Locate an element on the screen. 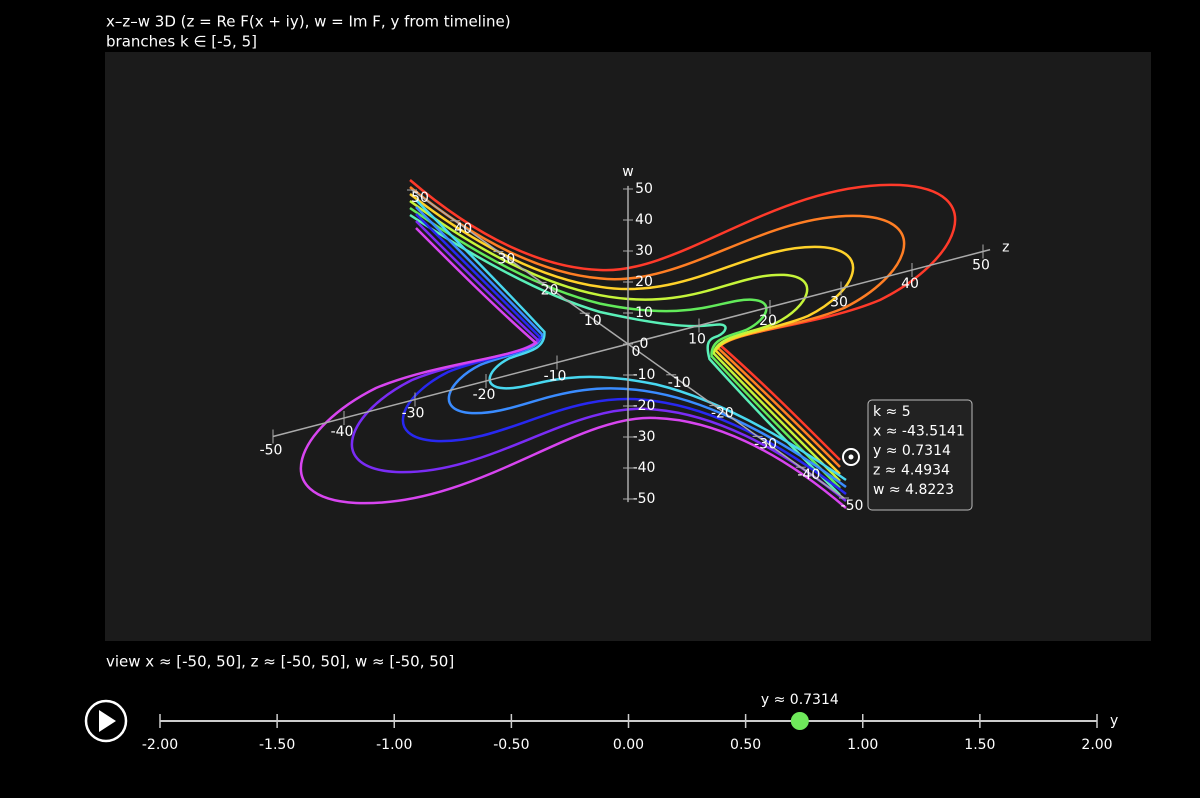 The height and width of the screenshot is (798, 1200). slider-tick-label: 0.50 is located at coordinates (745, 745).